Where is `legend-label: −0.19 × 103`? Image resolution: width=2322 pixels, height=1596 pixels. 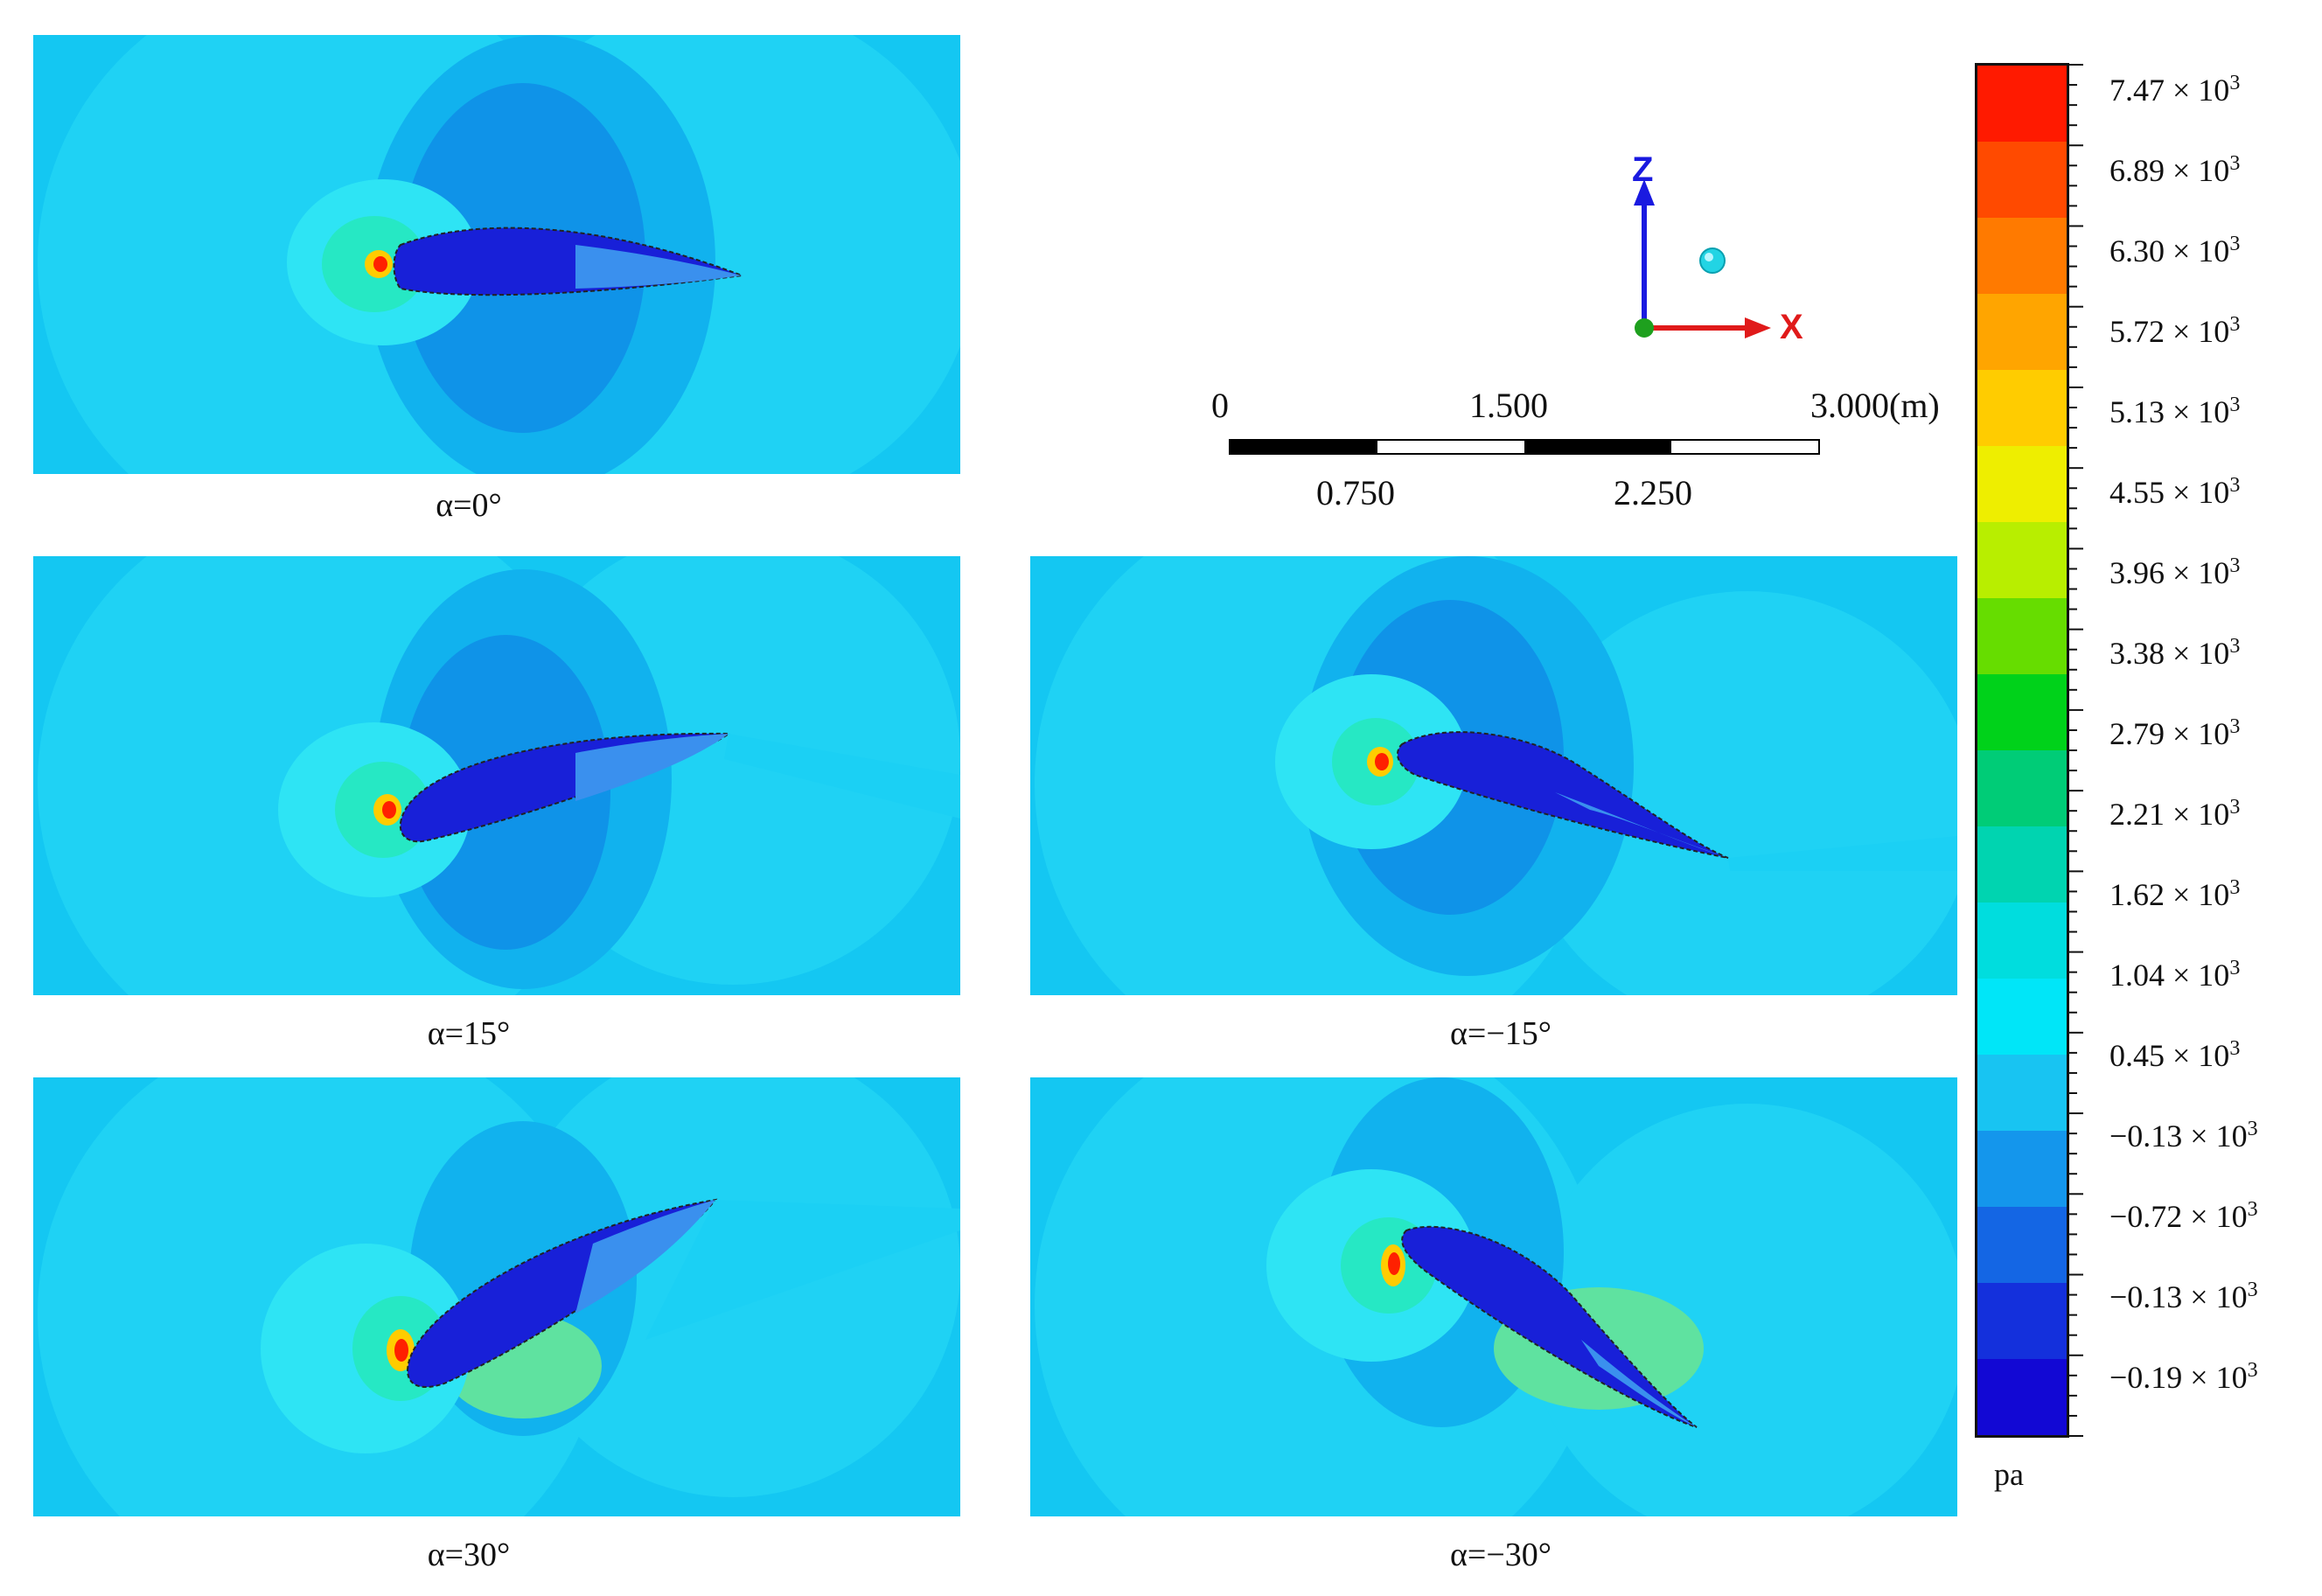
legend-label: −0.19 × 103 is located at coordinates (2183, 1377).